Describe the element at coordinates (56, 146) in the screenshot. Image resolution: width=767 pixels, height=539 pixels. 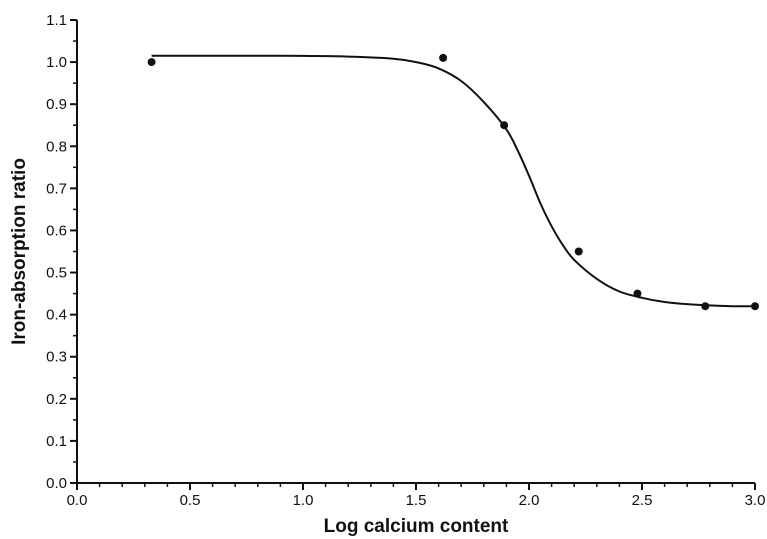
I see `y-tick-label: 0.8` at that location.